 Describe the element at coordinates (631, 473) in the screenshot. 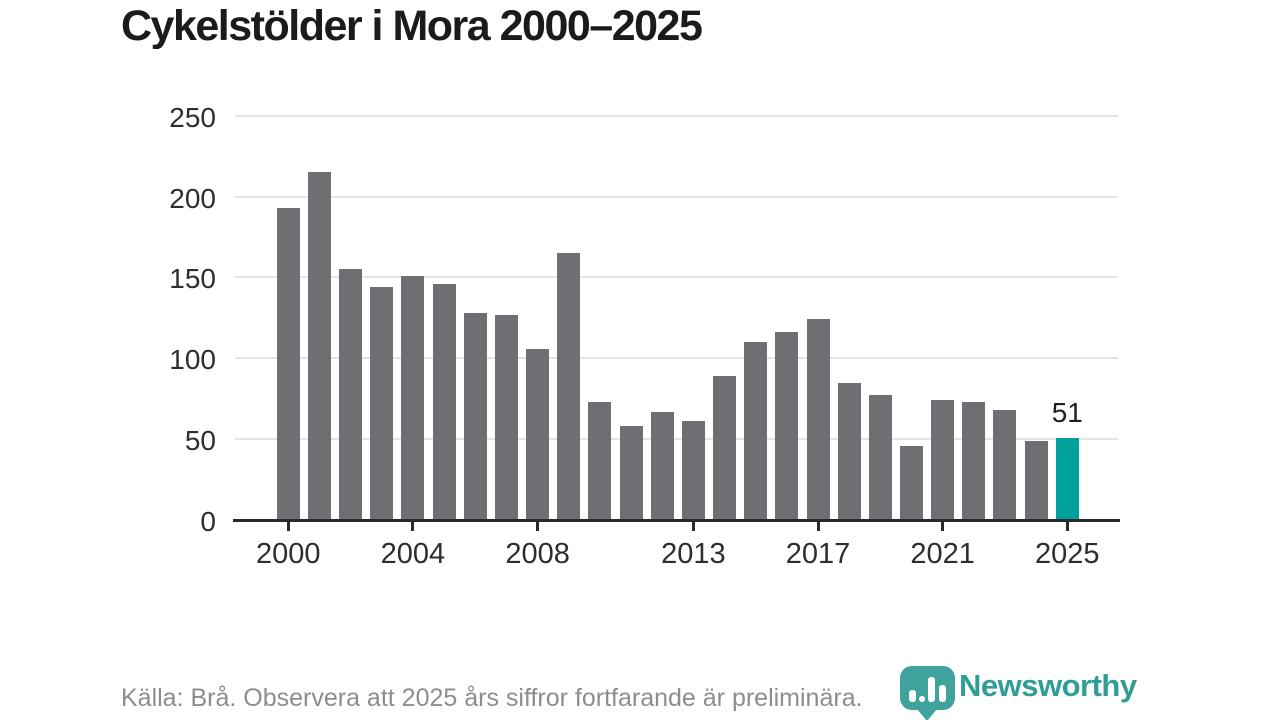

I see `bar-2011` at that location.